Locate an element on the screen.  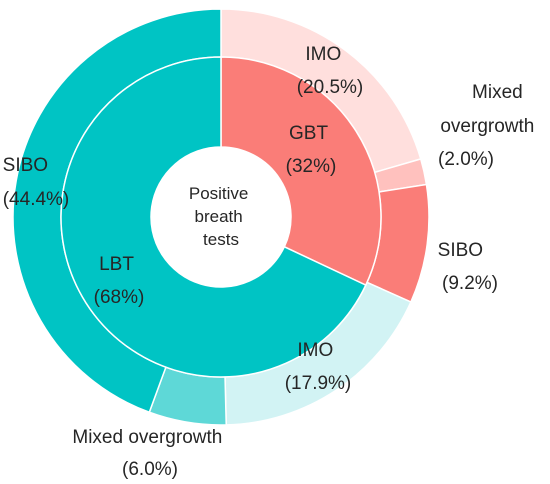
label-gbt-percent: (32%) is located at coordinates (311, 166).